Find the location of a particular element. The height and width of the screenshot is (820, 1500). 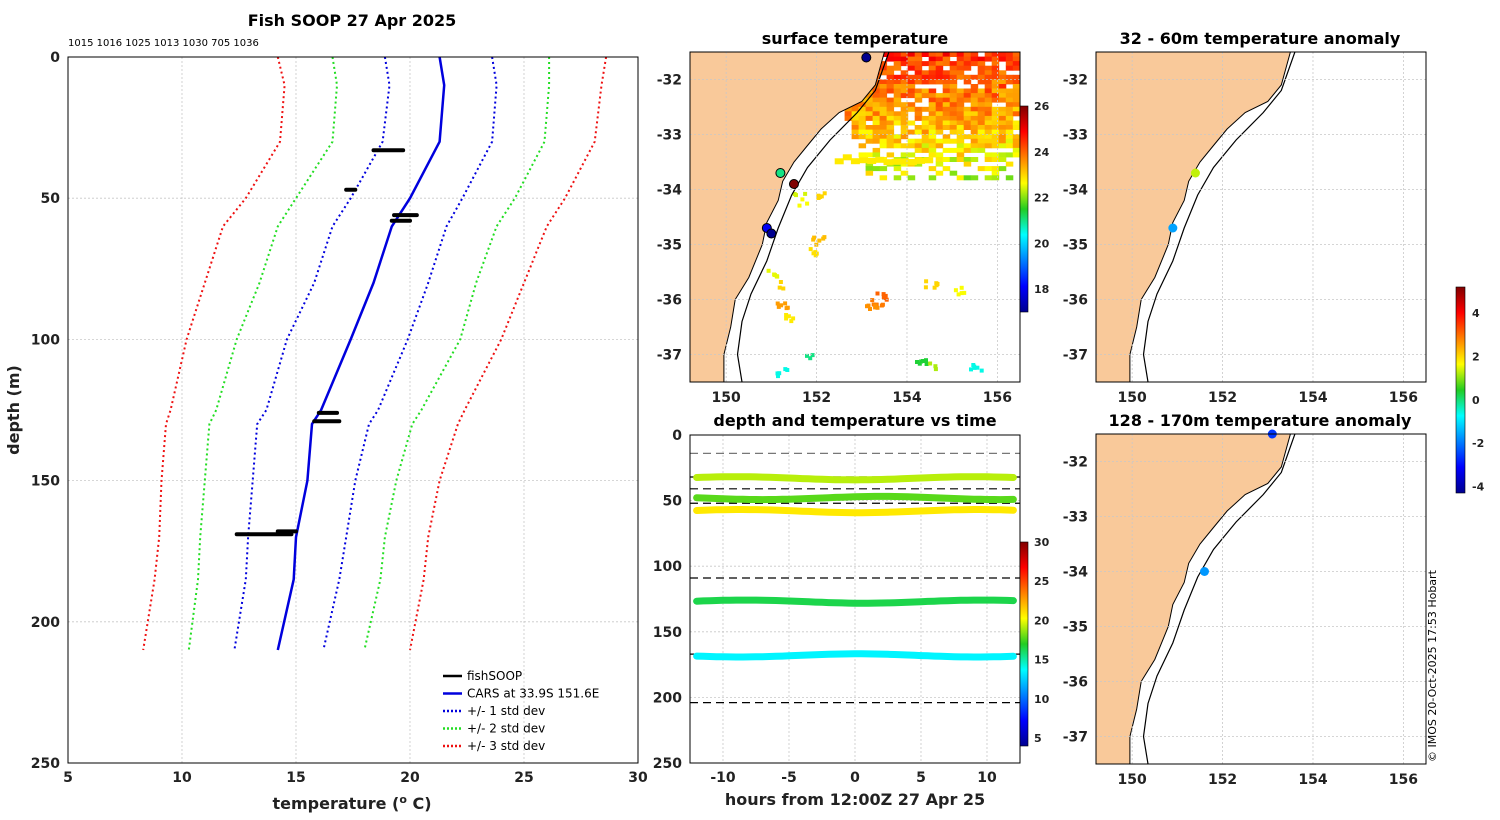

depth-time-track is located at coordinates (855, 498).